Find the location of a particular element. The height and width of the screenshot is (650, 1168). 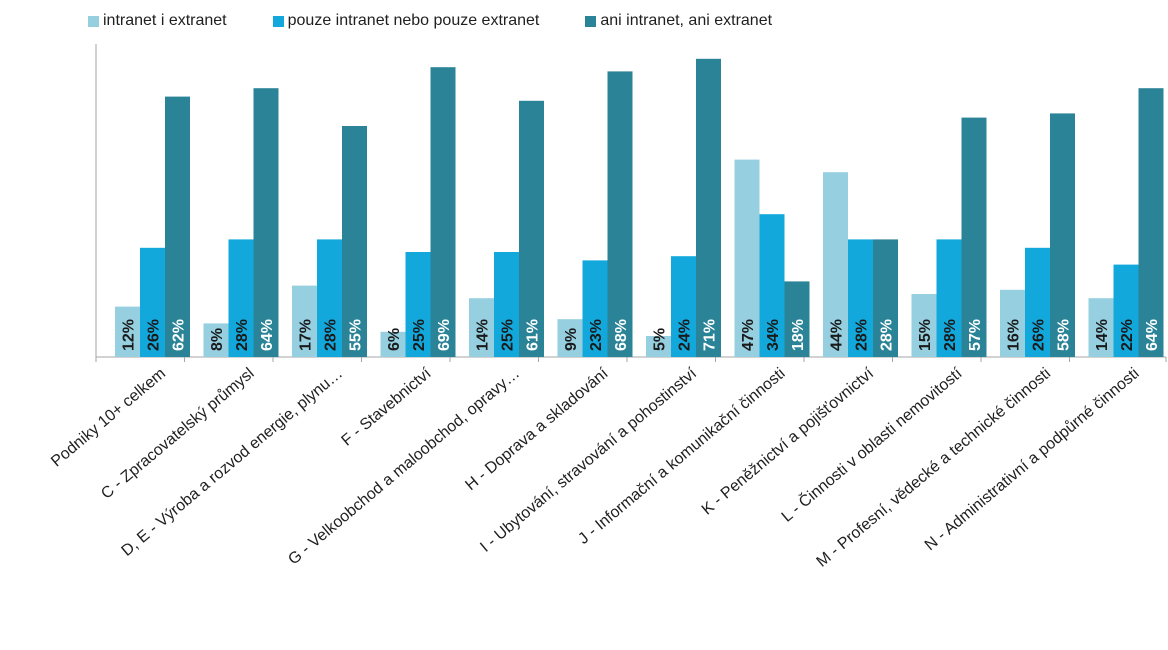

legend-label-series-2: pouze intranet nebo pouze extranet is located at coordinates (413, 20).